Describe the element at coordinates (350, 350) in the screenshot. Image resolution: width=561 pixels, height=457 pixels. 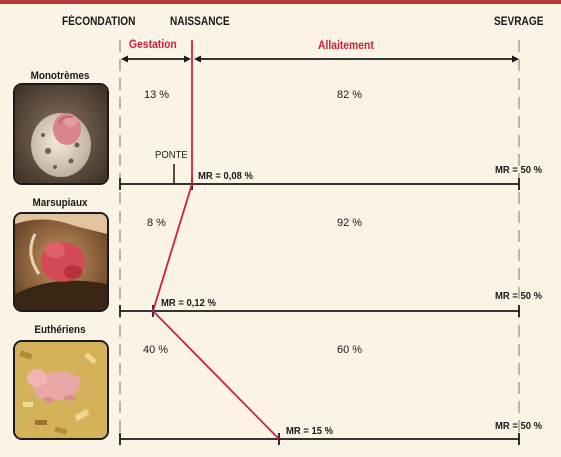
I see `allaitement-pct-eutheriens: 60 %` at that location.